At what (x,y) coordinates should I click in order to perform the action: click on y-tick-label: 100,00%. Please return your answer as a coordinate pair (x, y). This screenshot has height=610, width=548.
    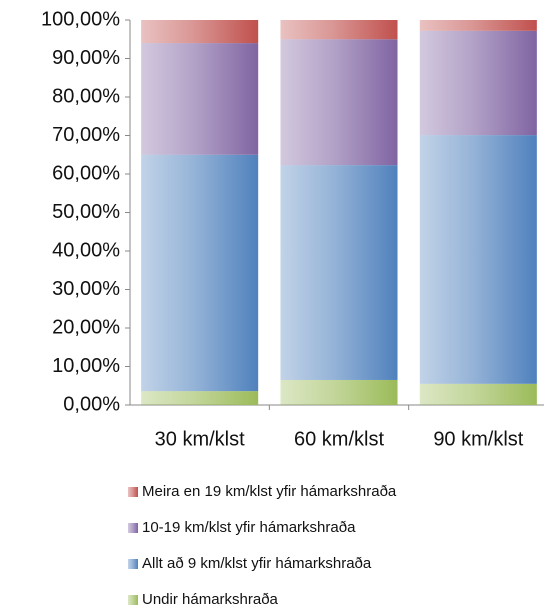
    Looking at the image, I should click on (80, 19).